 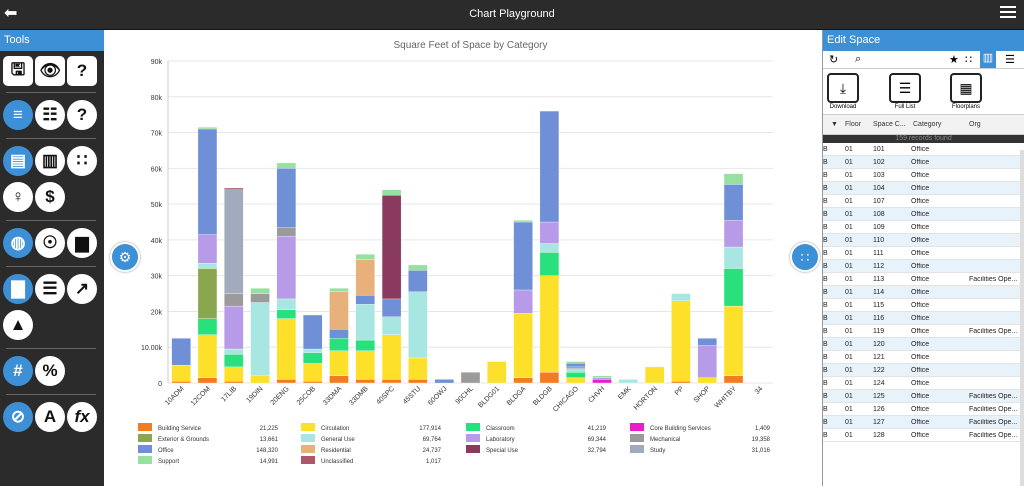 What do you see at coordinates (923, 357) in the screenshot?
I see `table-row: B 01 121 Office` at bounding box center [923, 357].